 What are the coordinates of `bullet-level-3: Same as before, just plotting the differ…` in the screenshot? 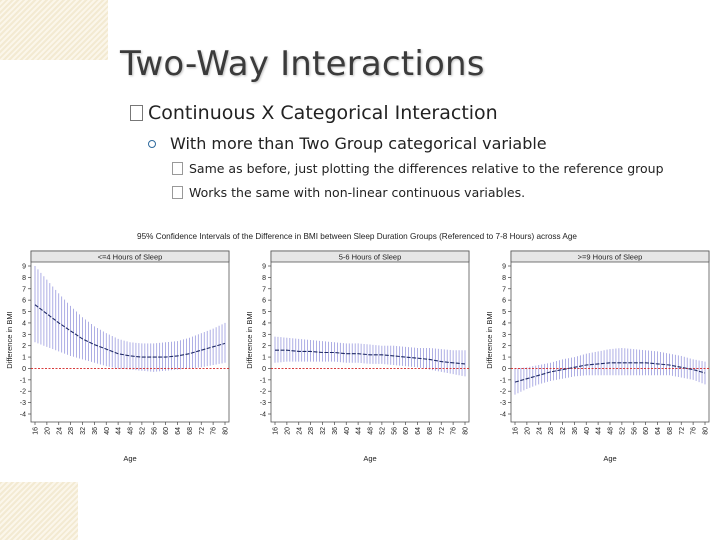 It's located at (418, 168).